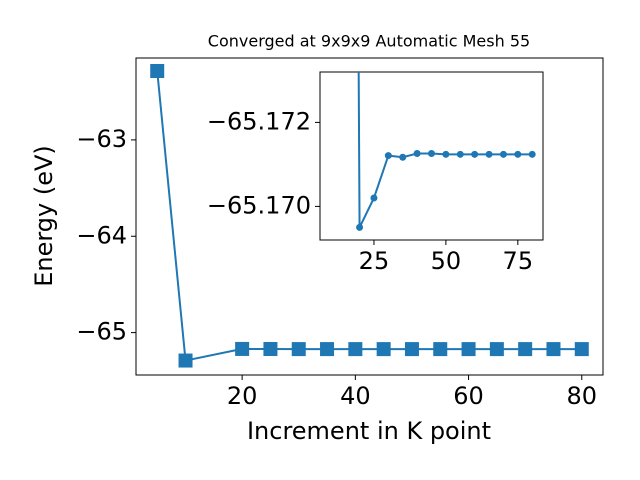 The height and width of the screenshot is (480, 640). What do you see at coordinates (581, 396) in the screenshot?
I see `x-tick-label: 80` at bounding box center [581, 396].